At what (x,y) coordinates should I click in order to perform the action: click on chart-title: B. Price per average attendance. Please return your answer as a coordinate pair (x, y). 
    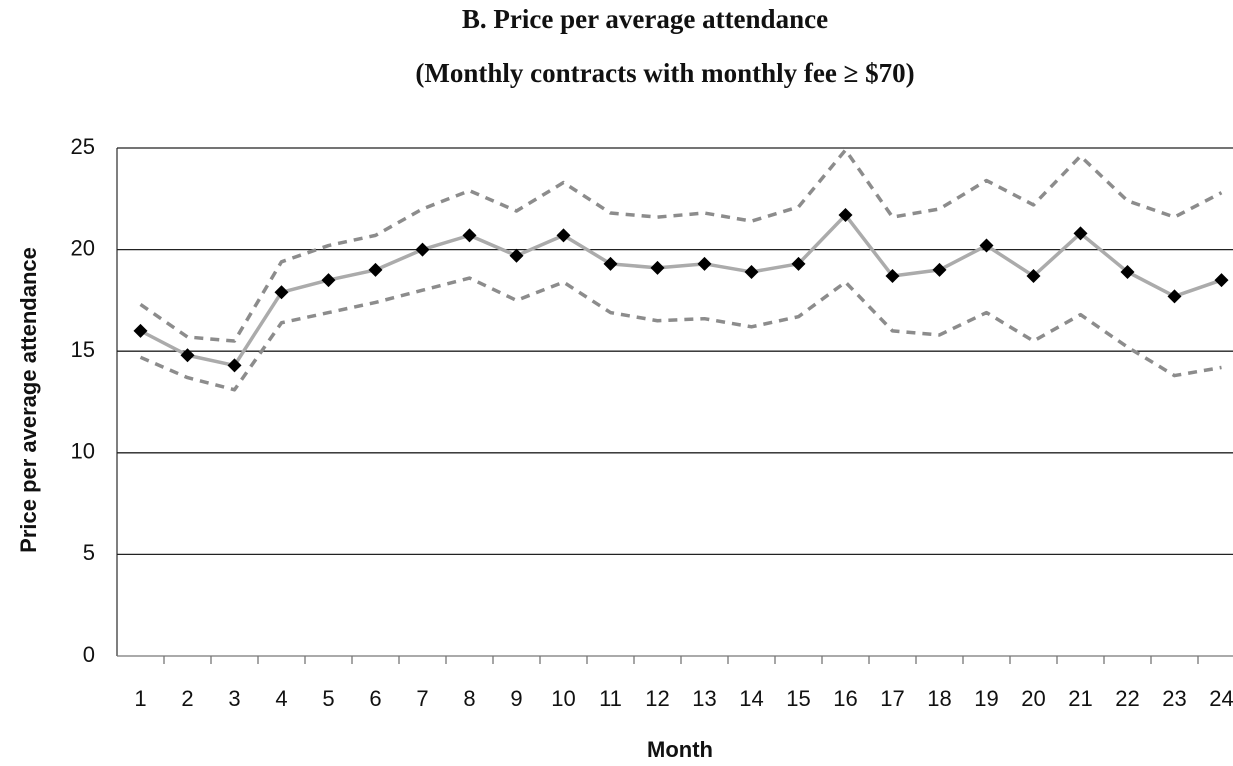
    Looking at the image, I should click on (645, 19).